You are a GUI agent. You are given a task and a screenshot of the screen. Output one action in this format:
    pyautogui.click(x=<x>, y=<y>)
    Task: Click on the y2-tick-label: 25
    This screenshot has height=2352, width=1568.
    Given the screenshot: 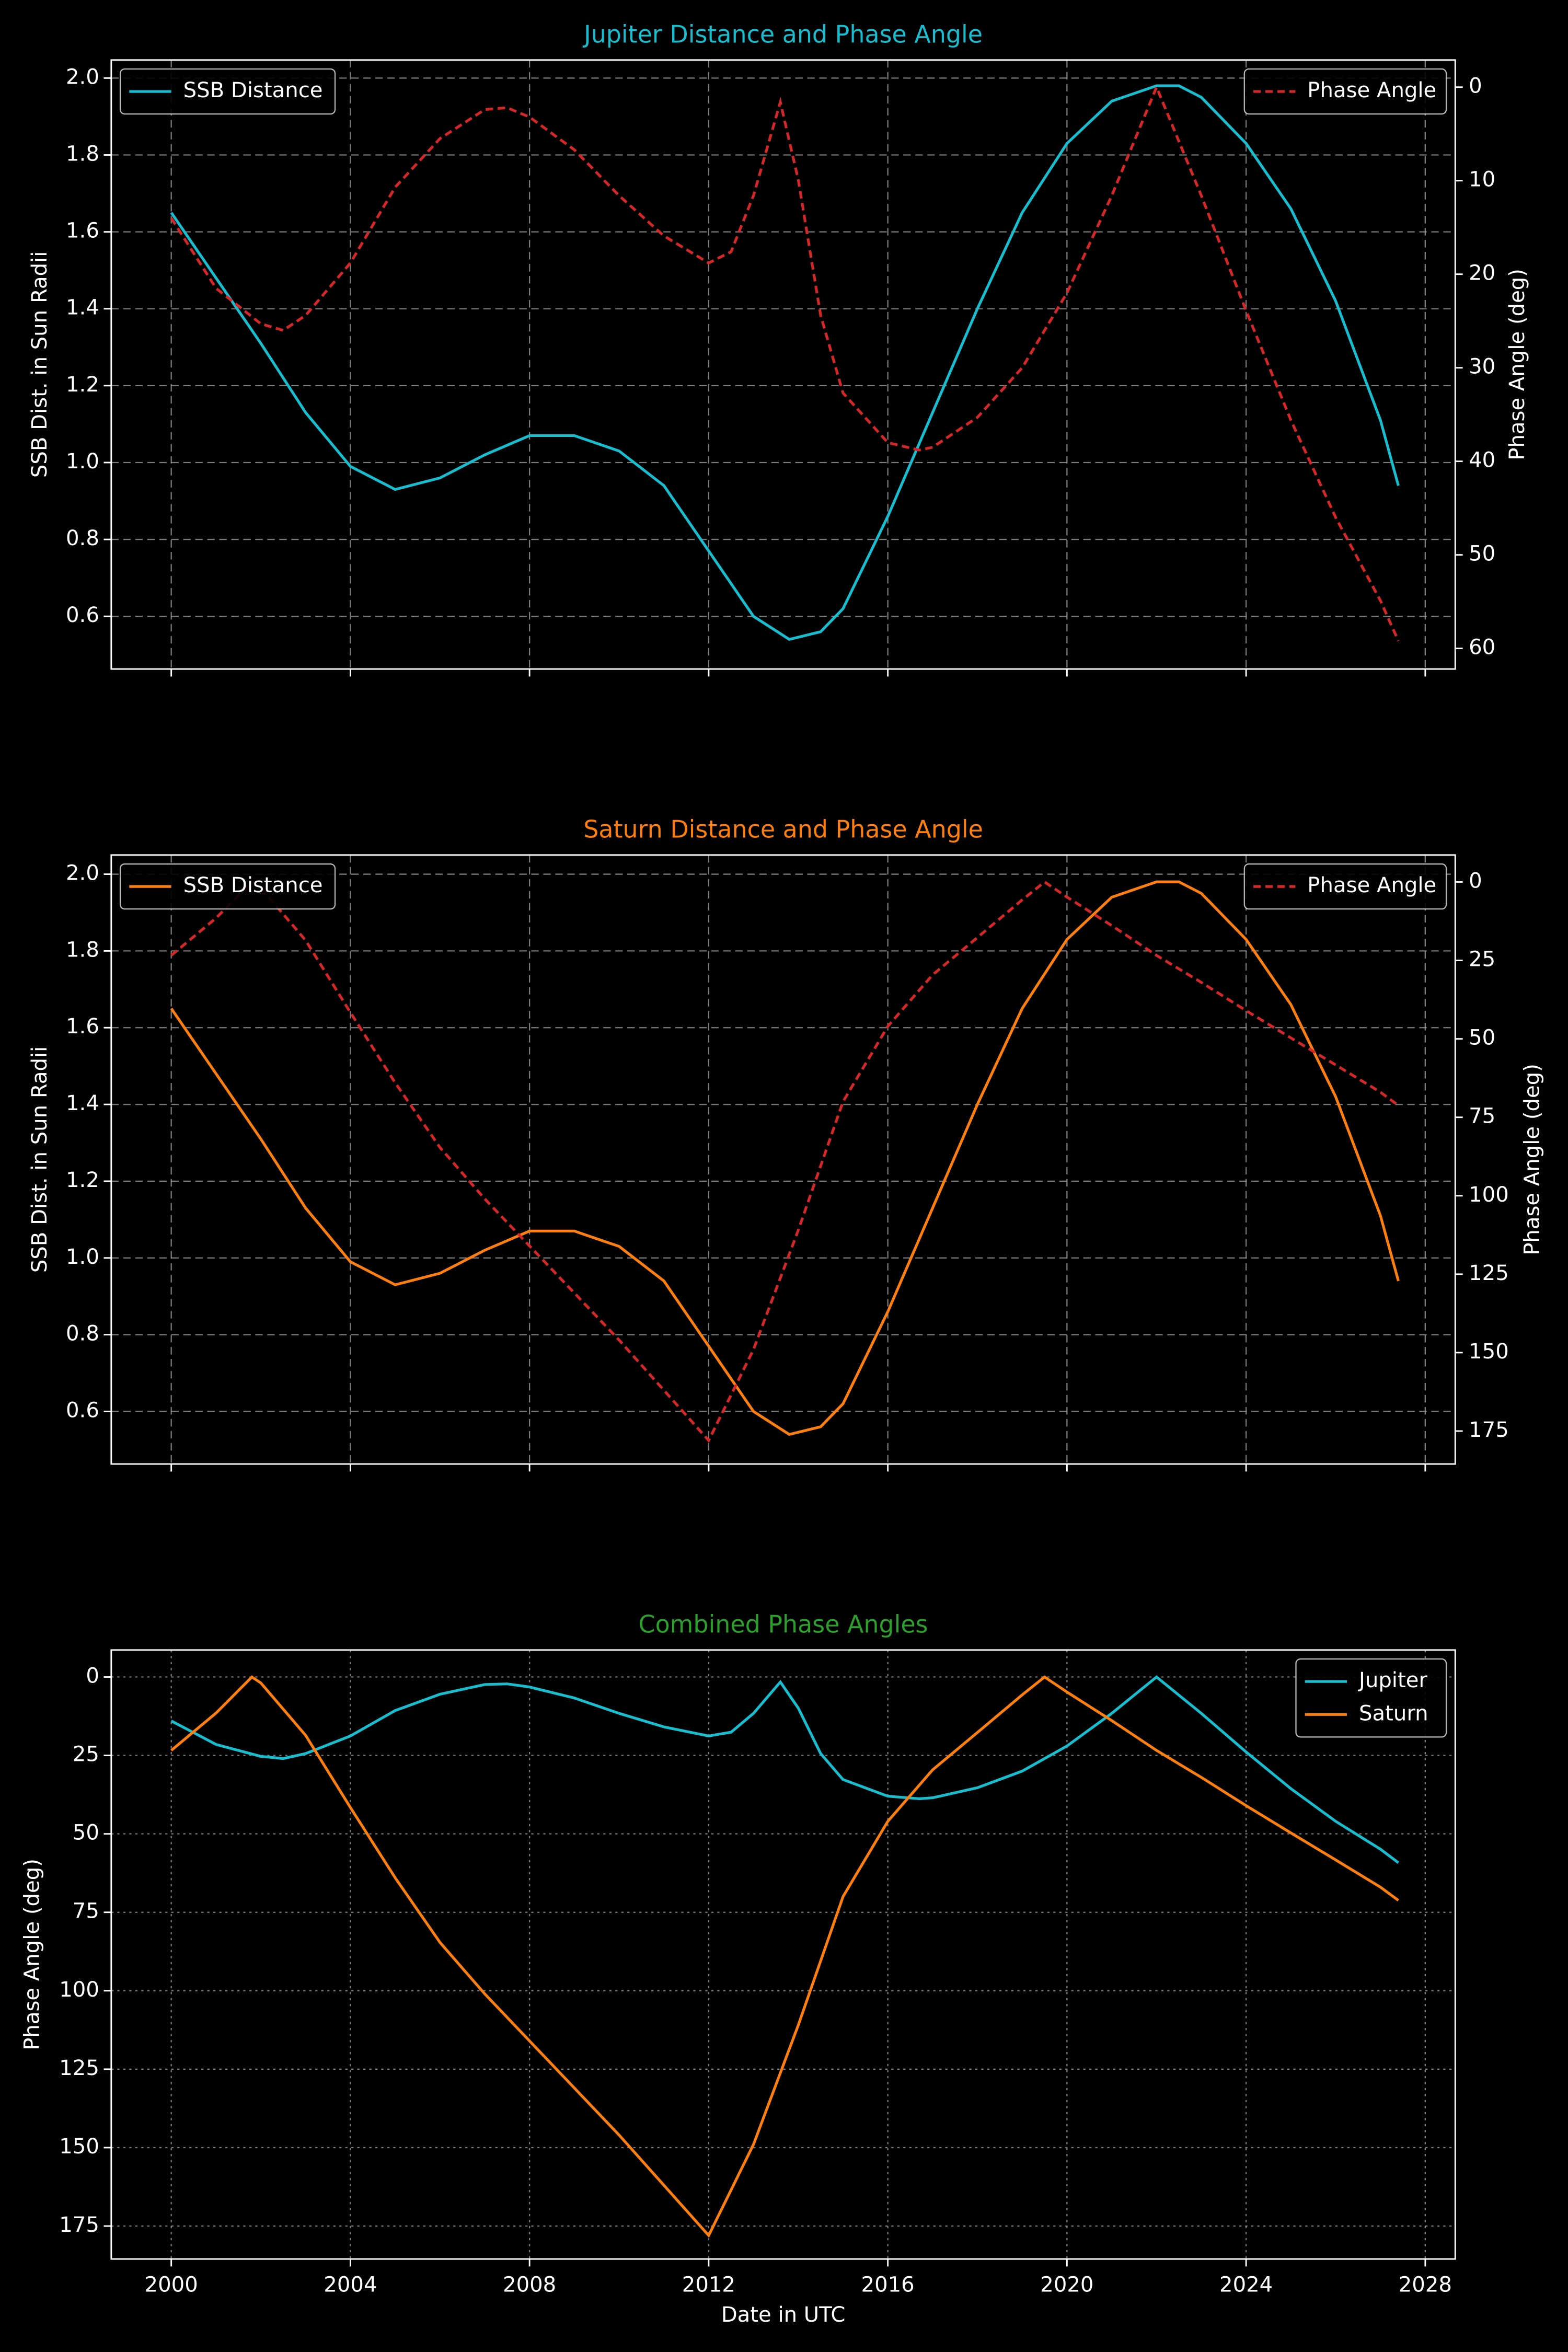 What is the action you would take?
    pyautogui.click(x=1482, y=960)
    